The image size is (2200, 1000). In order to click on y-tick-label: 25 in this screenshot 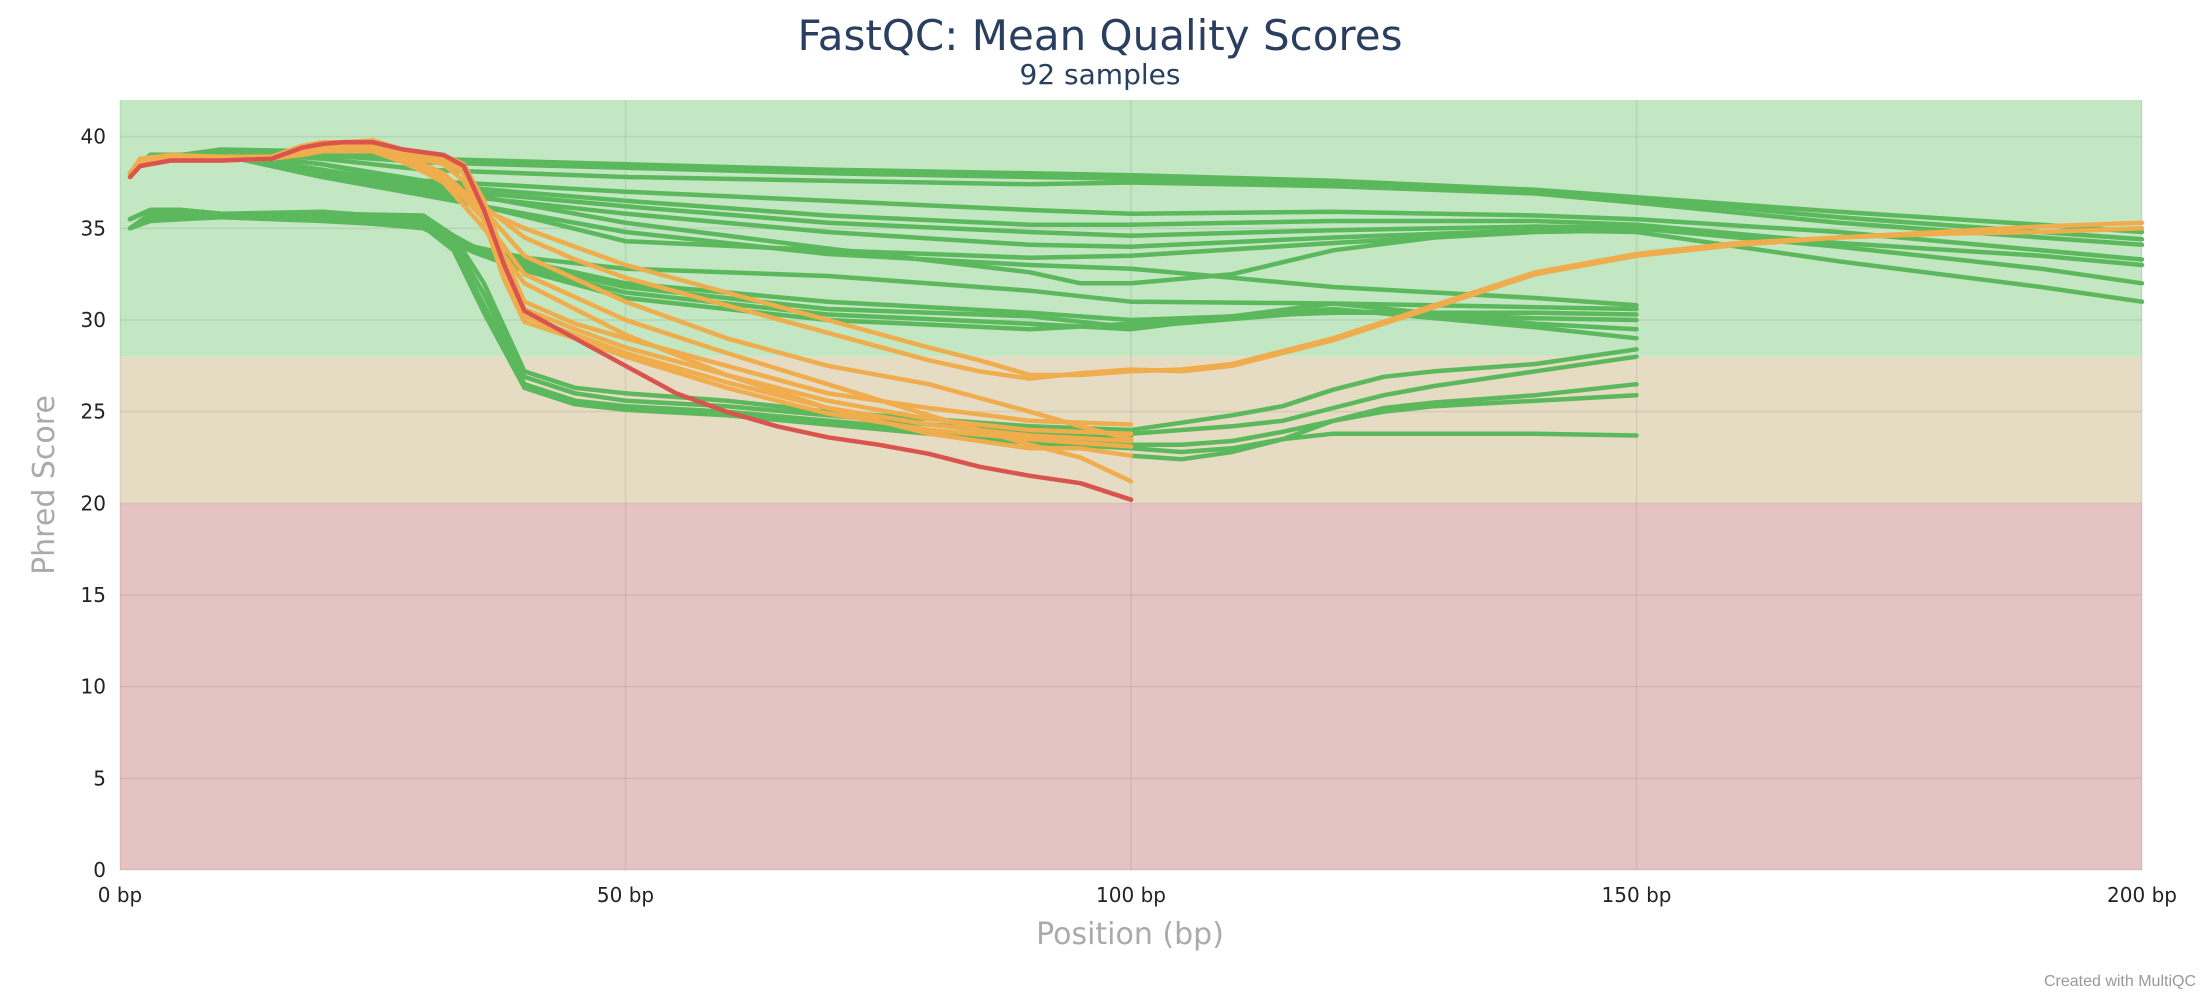, I will do `click(93, 412)`.